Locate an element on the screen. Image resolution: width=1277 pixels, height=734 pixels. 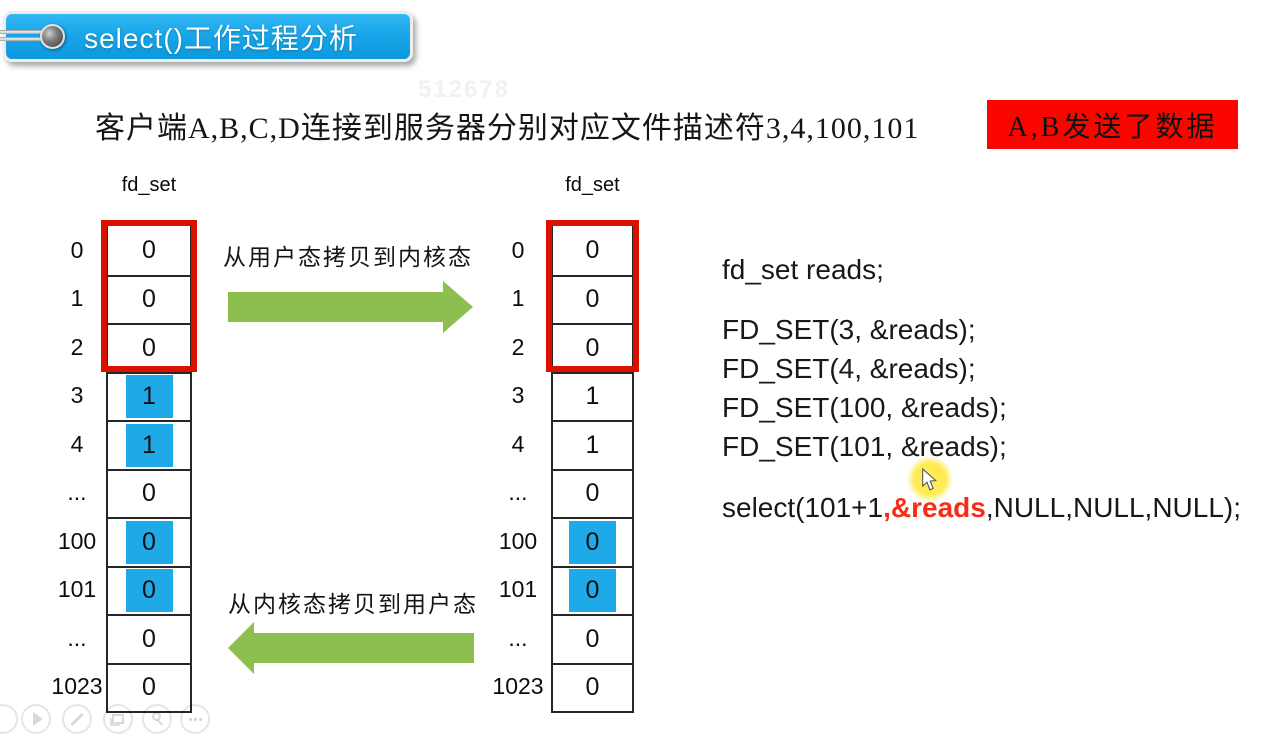
alert-badge: A,B发送了数据 is located at coordinates (1112, 124).